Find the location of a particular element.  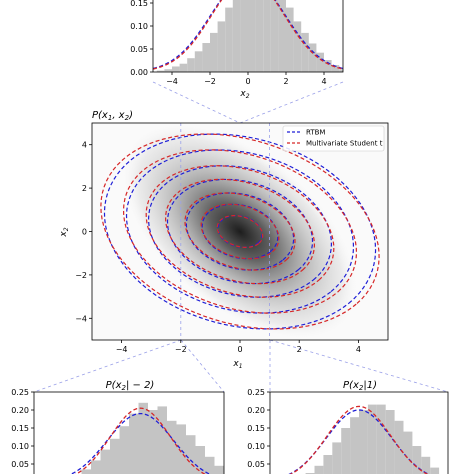

main-x-tick-label: 2 is located at coordinates (299, 349).